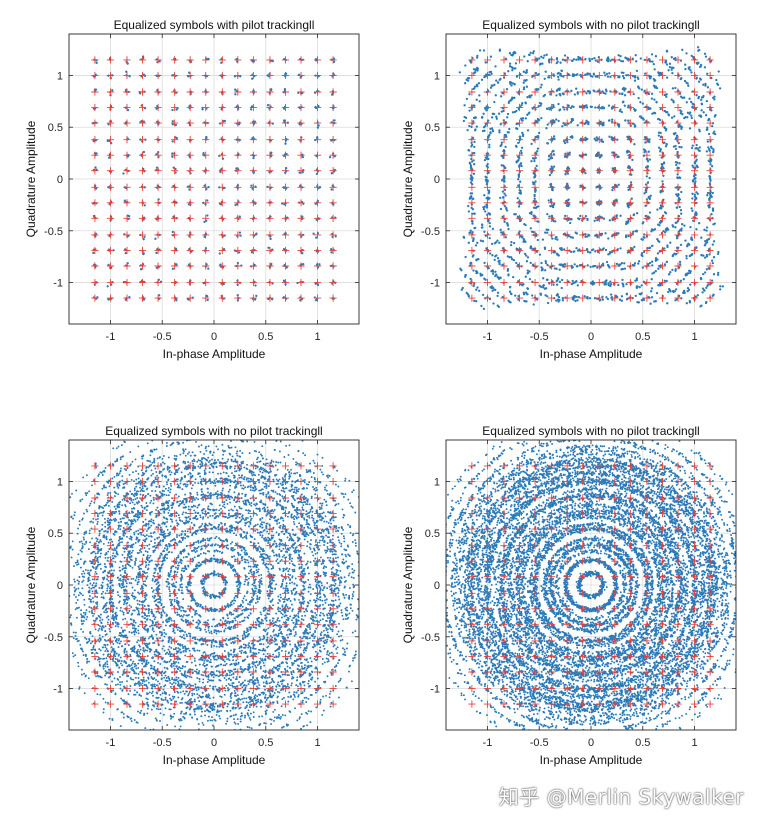 Image resolution: width=764 pixels, height=826 pixels. Describe the element at coordinates (60, 180) in the screenshot. I see `y-tick-label: 0` at that location.